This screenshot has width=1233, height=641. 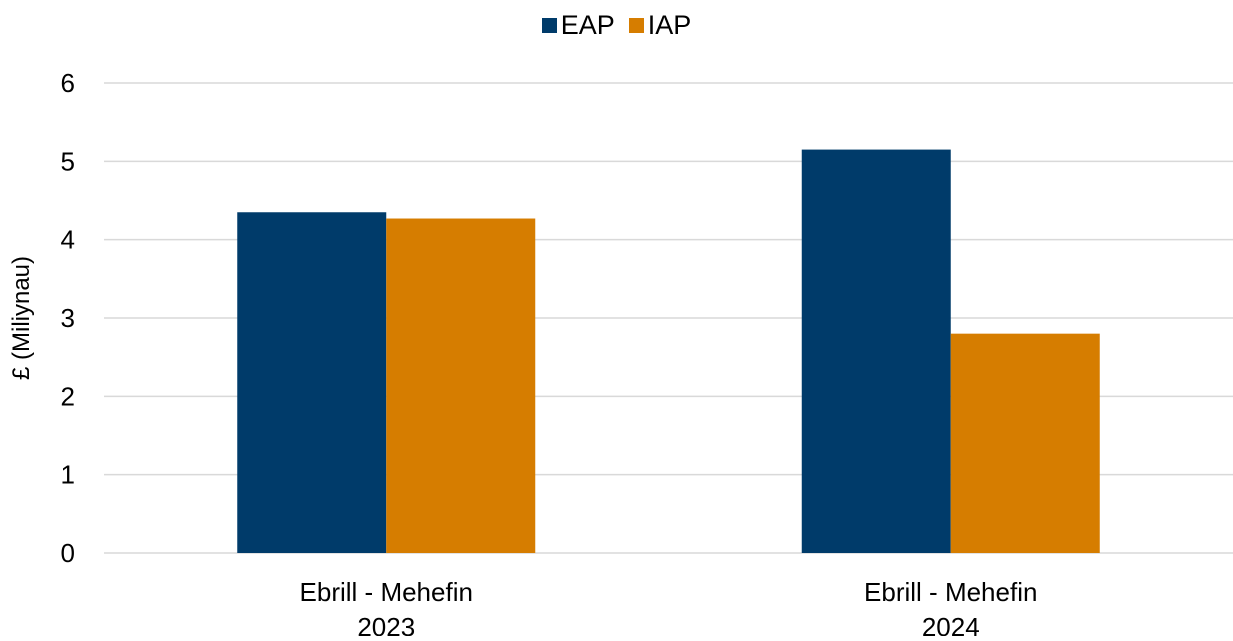 I want to click on legend: EAP IAP, so click(x=616, y=25).